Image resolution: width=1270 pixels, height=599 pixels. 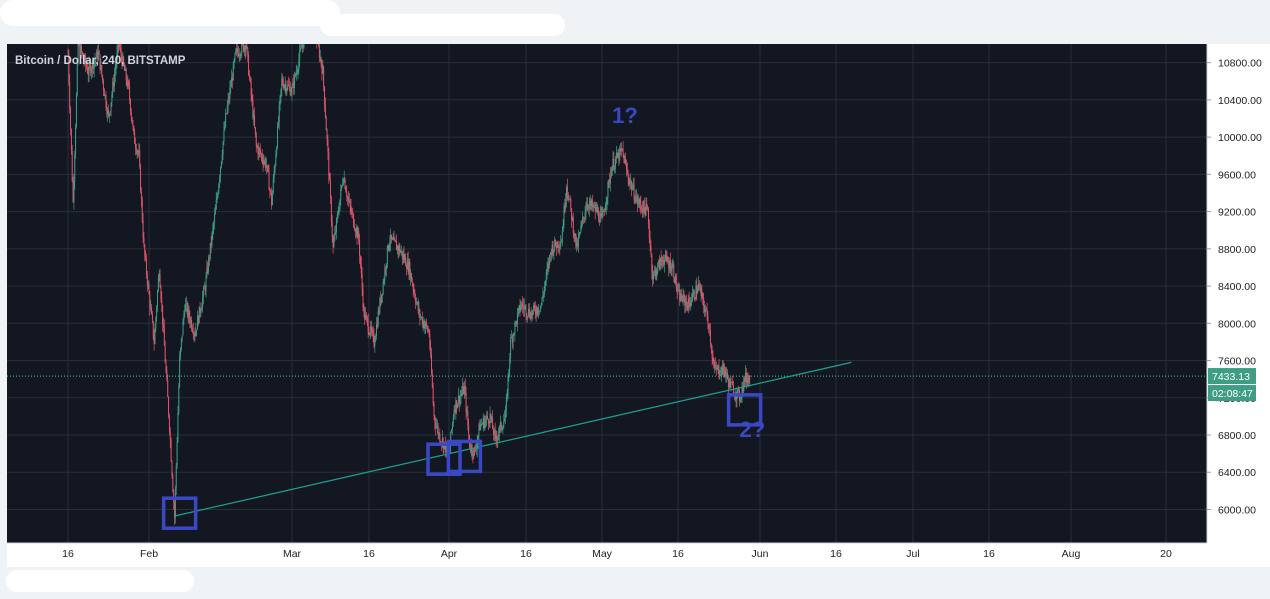 What do you see at coordinates (607, 555) in the screenshot?
I see `time-axis` at bounding box center [607, 555].